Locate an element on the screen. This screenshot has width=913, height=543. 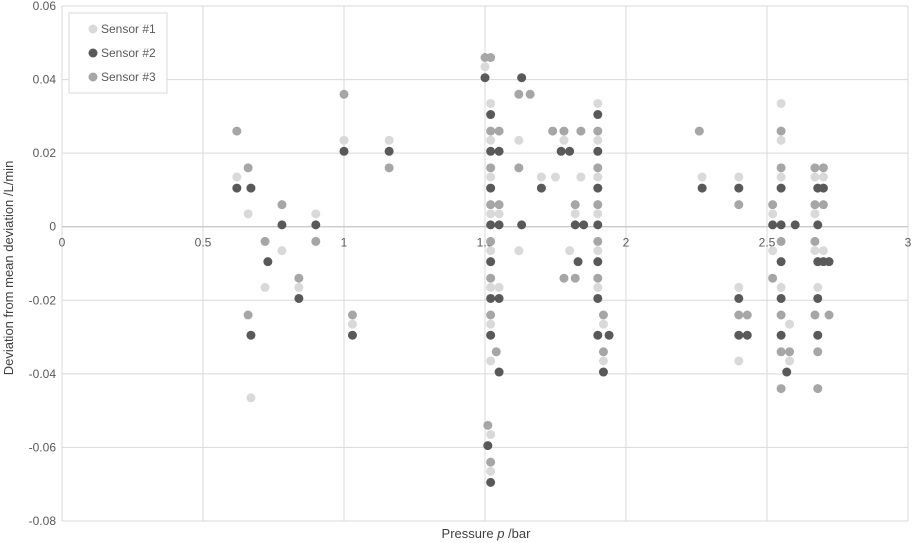
y-tick-label: 0.04 is located at coordinates (45, 80).